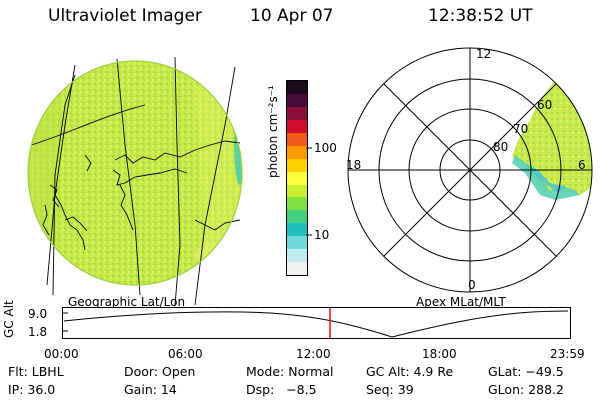 The width and height of the screenshot is (600, 400). What do you see at coordinates (521, 129) in the screenshot?
I see `lat-label-70: 70` at bounding box center [521, 129].